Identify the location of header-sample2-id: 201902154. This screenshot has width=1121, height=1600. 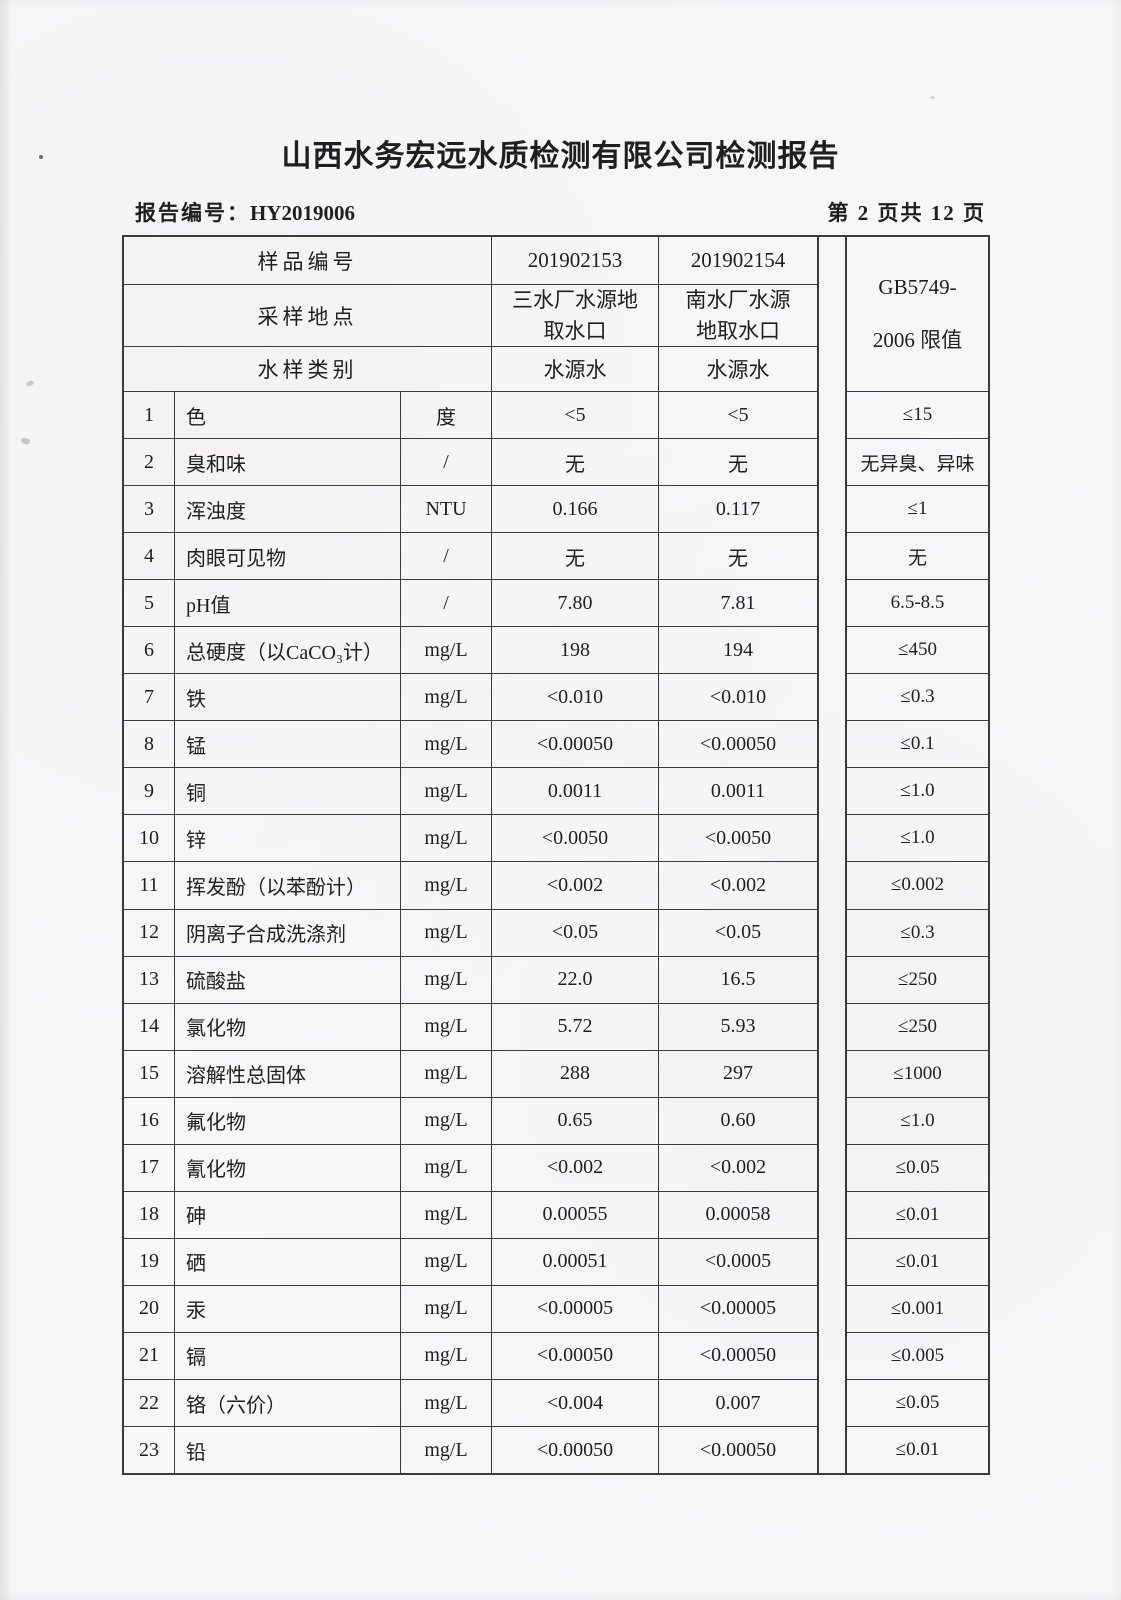
(738, 260).